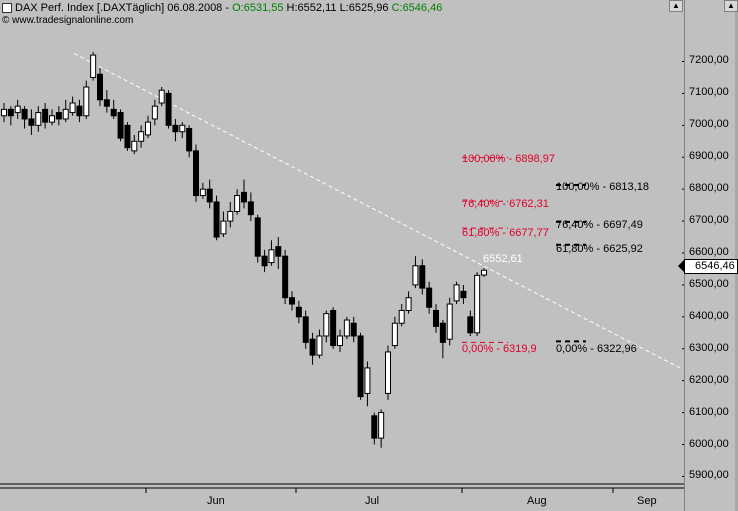 Image resolution: width=738 pixels, height=511 pixels. Describe the element at coordinates (258, 8) in the screenshot. I see `open-value: O:6531,55` at that location.